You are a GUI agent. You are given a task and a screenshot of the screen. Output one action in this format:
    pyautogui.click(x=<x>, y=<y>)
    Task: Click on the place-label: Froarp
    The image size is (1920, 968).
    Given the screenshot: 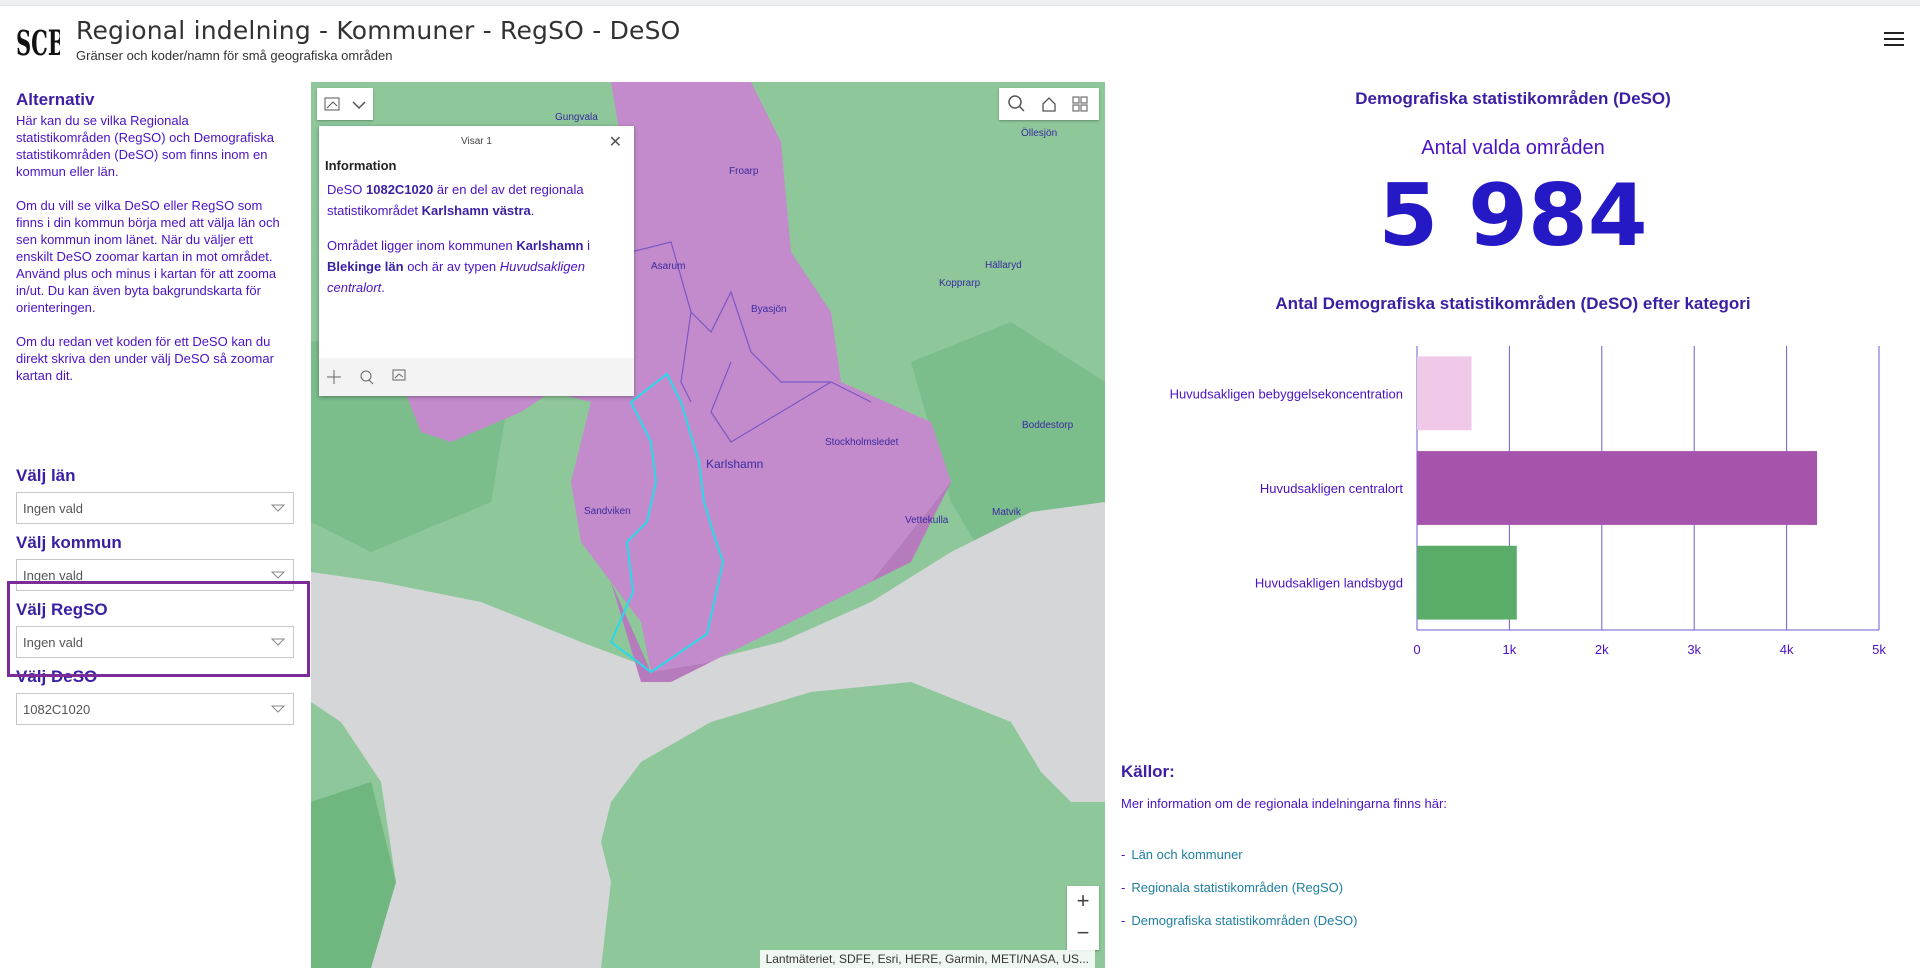 What is the action you would take?
    pyautogui.click(x=744, y=171)
    